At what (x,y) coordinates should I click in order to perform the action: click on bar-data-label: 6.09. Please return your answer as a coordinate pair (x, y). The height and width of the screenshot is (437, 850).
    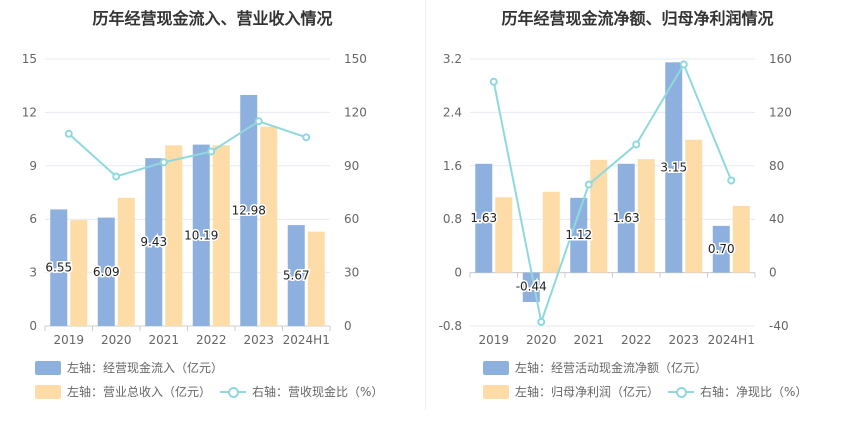
    Looking at the image, I should click on (106, 272).